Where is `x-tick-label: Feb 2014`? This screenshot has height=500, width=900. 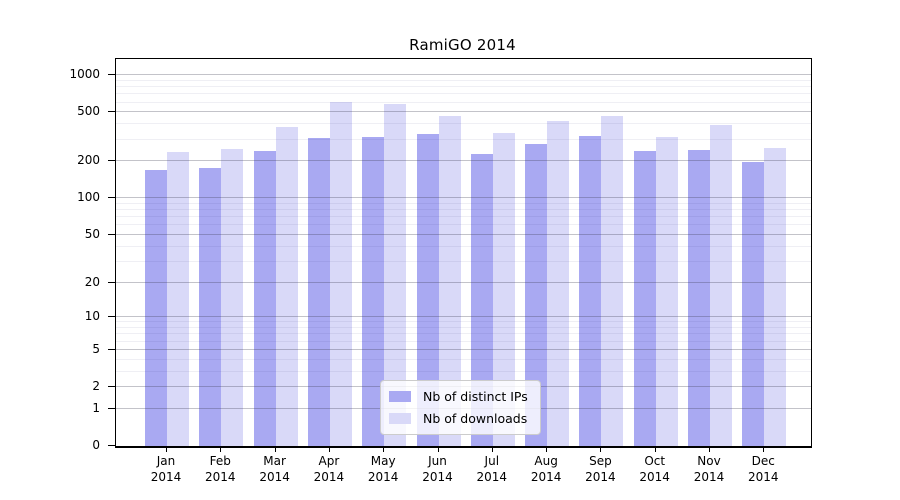
x-tick-label: Feb 2014 is located at coordinates (220, 469).